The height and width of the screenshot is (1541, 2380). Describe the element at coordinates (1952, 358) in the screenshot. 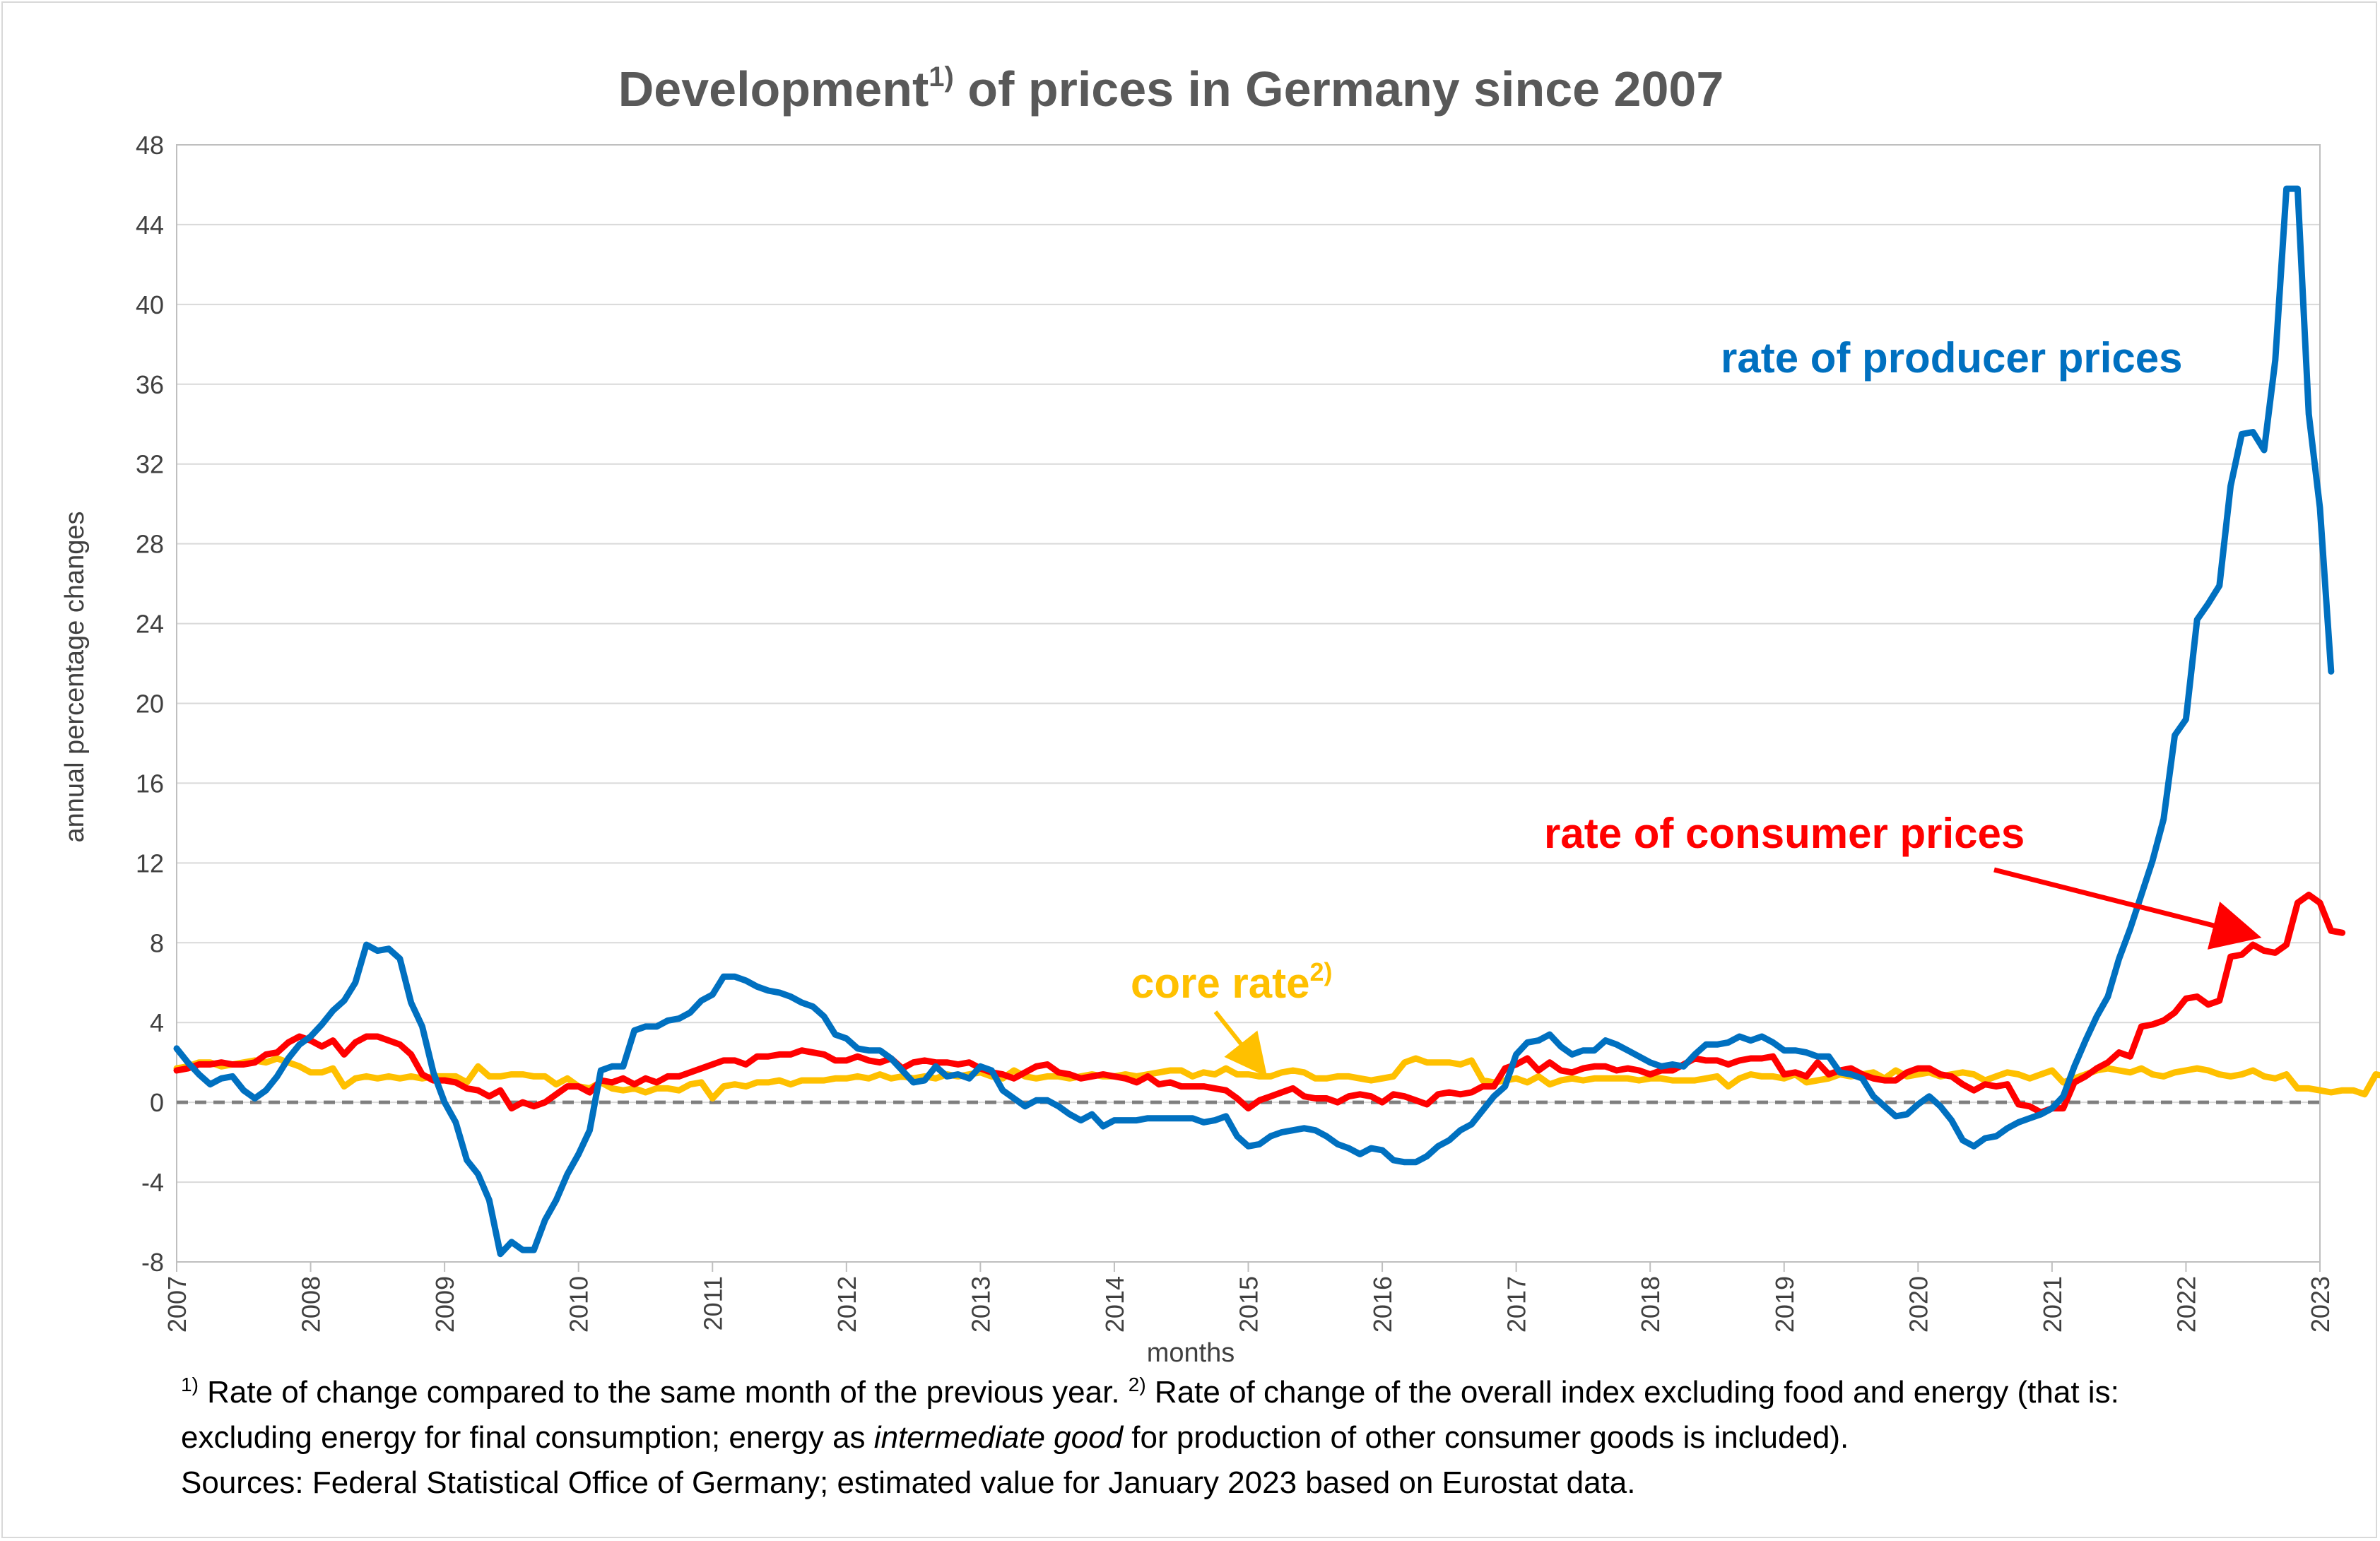

I see `label-producer-prices: rate of producer prices` at that location.